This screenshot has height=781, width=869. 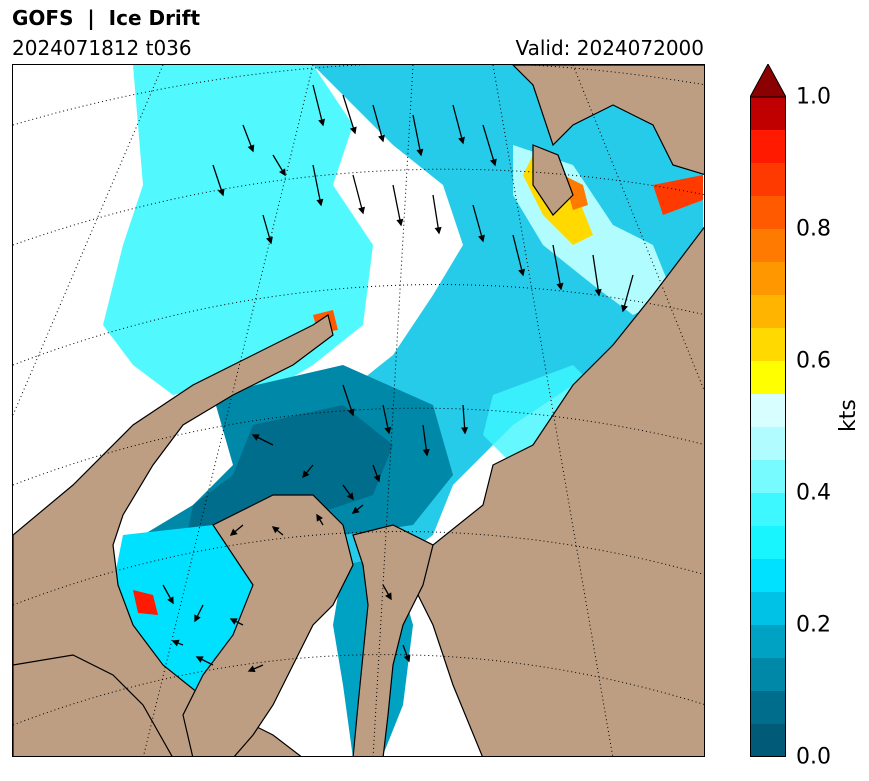 I want to click on model-run-label: 2024071812 t036, so click(x=102, y=48).